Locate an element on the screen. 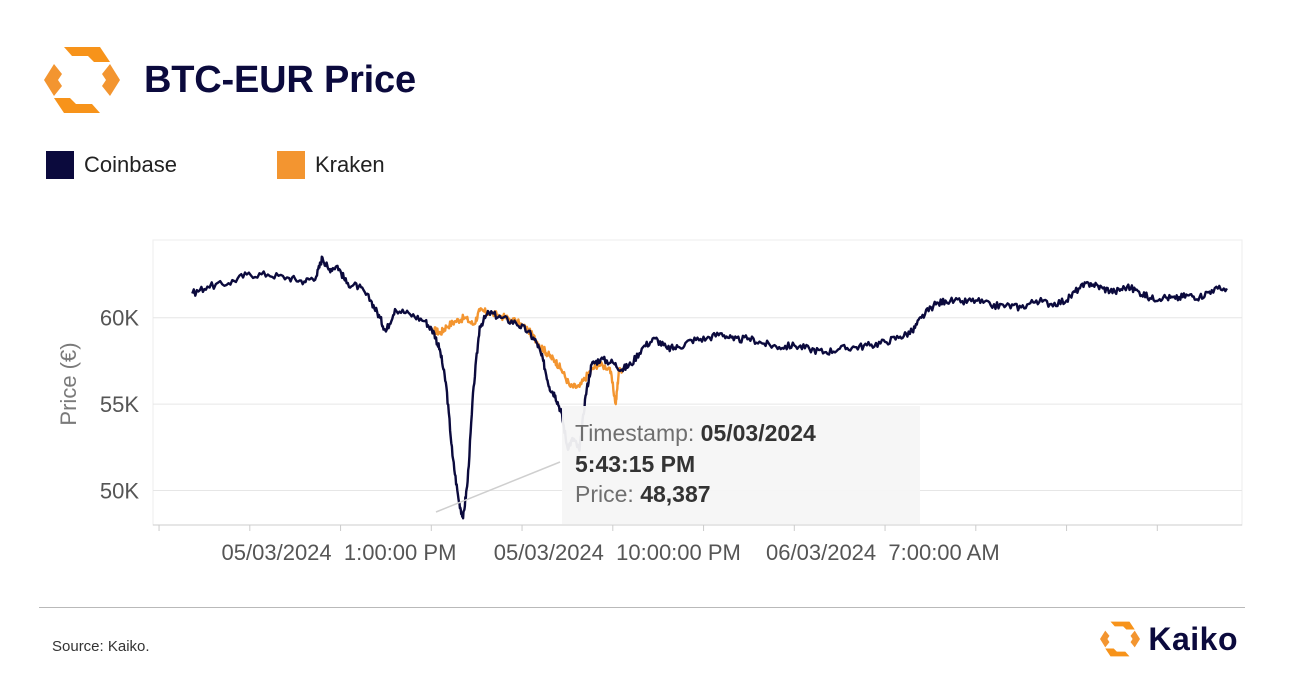 The height and width of the screenshot is (676, 1294). footer-divider is located at coordinates (642, 607).